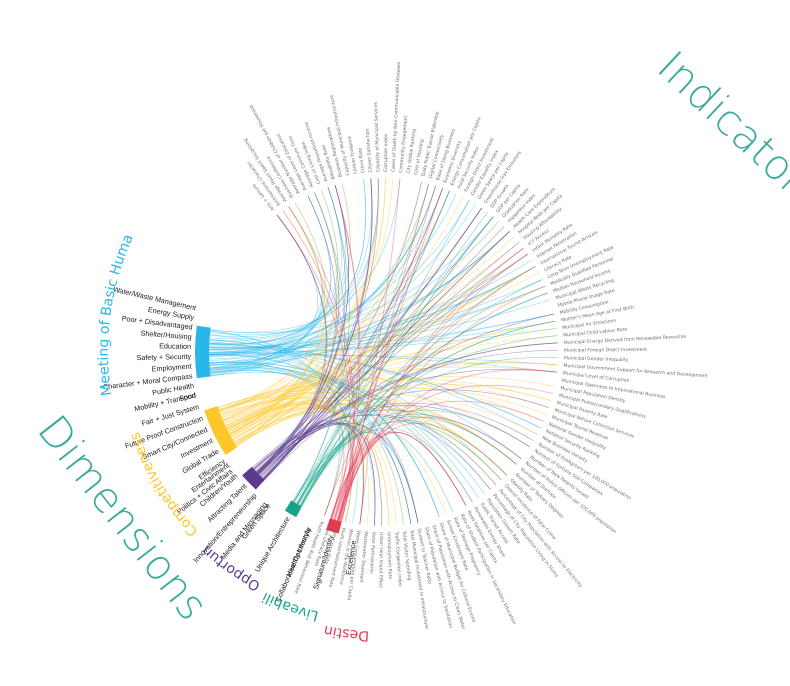 The width and height of the screenshot is (790, 686). I want to click on indicator-label: Municipal Gender Inequality, so click(596, 359).